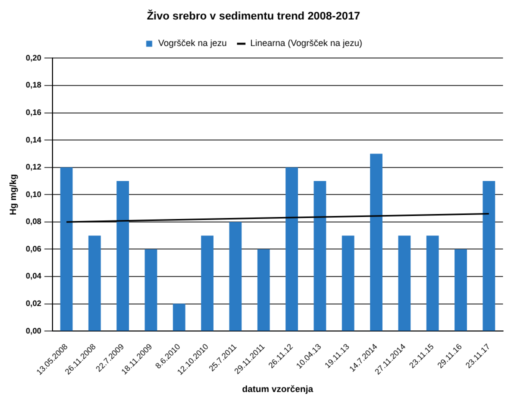  I want to click on x-axis-title: datum vzorčenja, so click(278, 389).